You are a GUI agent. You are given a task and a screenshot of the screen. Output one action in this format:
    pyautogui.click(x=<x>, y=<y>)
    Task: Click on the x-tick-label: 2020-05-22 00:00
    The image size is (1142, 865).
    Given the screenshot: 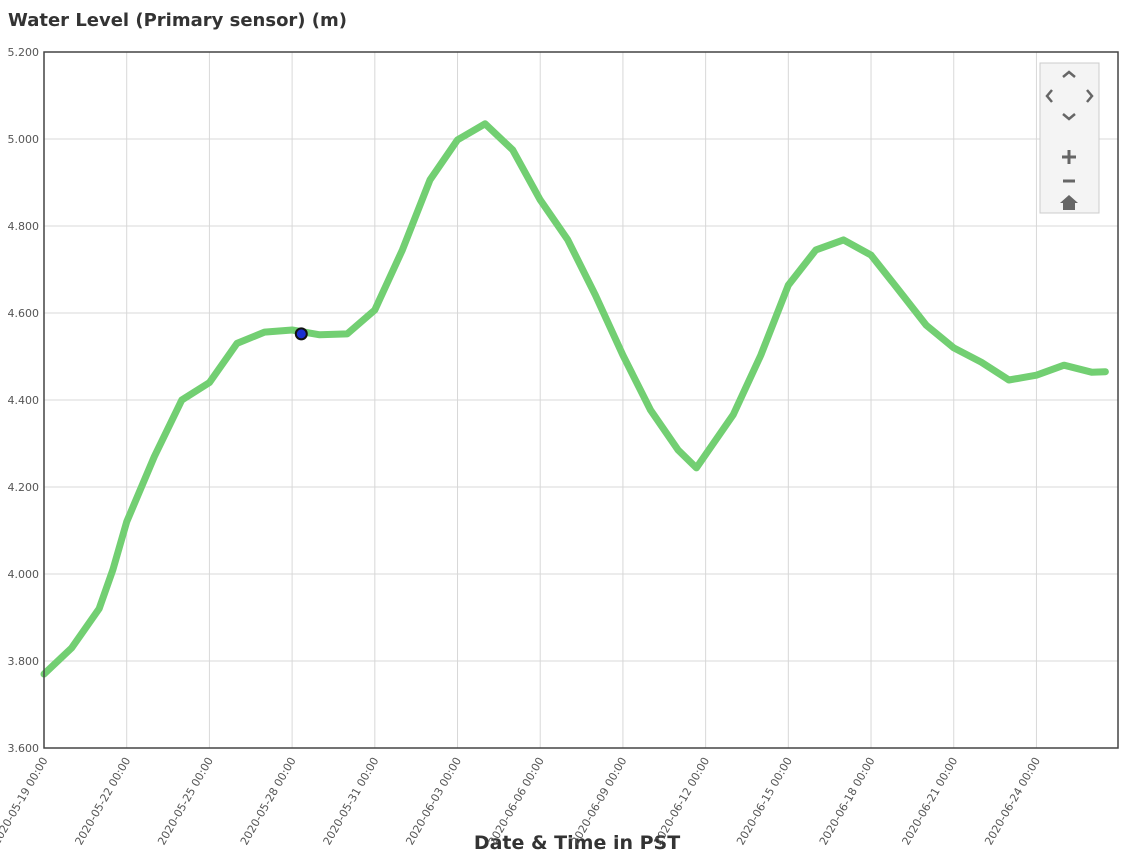 What is the action you would take?
    pyautogui.click(x=102, y=801)
    